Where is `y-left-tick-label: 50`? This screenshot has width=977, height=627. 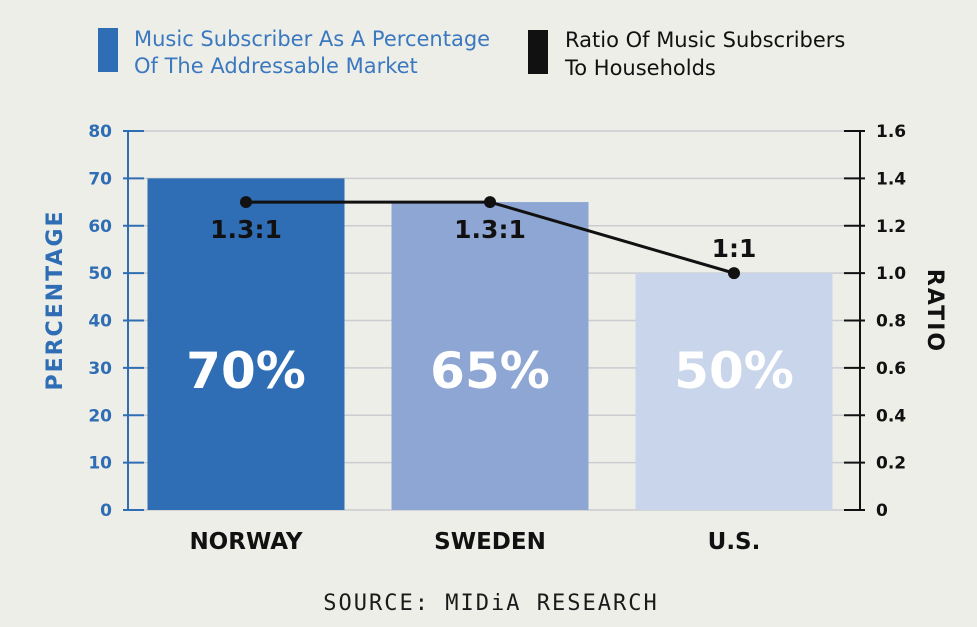 y-left-tick-label: 50 is located at coordinates (100, 274).